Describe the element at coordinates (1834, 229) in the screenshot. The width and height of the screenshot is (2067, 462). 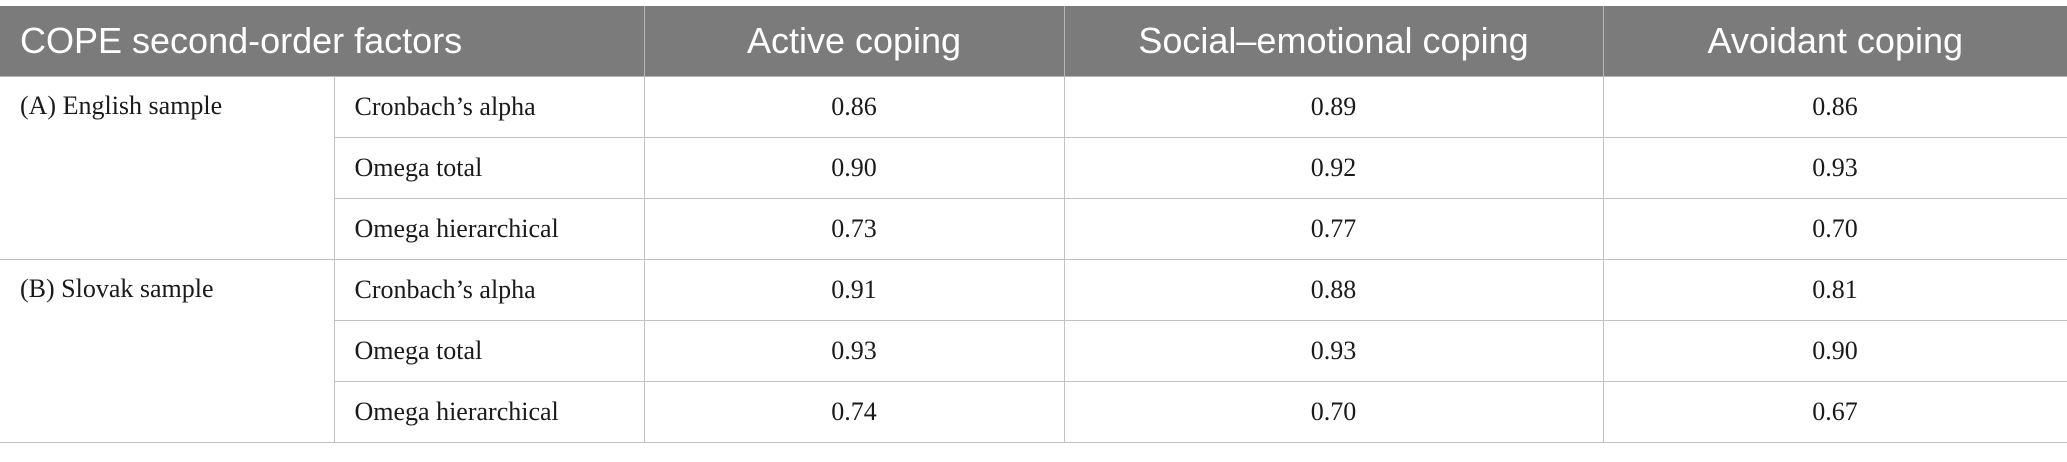
I see `value-avoidant: 0.70` at that location.